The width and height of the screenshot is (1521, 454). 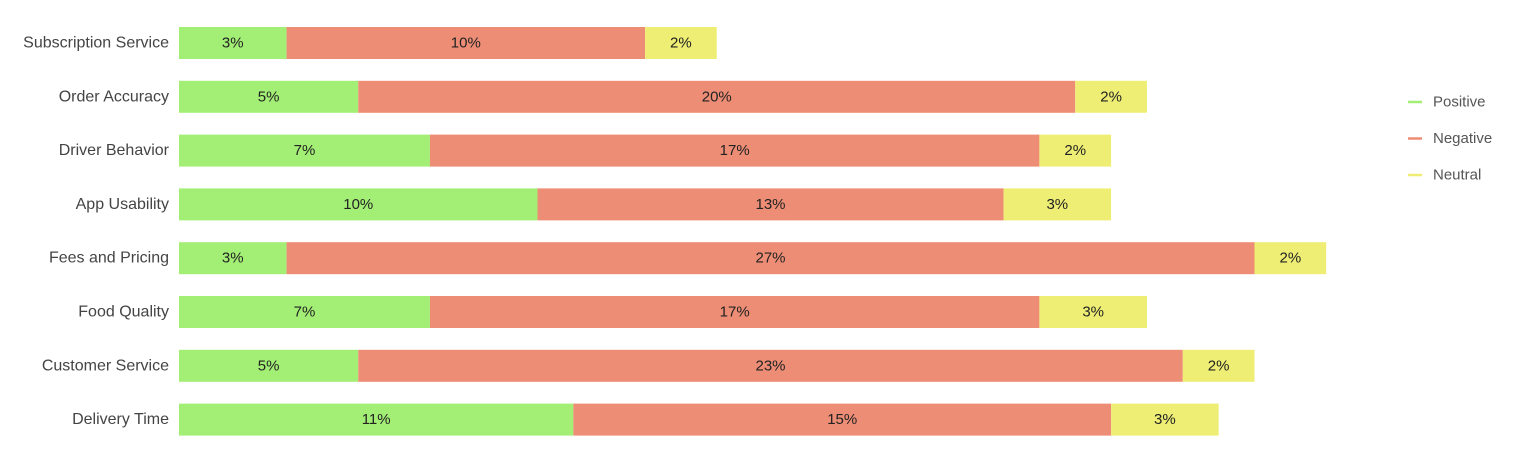 I want to click on data-label-neutral-delivery-time: 3%, so click(x=1165, y=419).